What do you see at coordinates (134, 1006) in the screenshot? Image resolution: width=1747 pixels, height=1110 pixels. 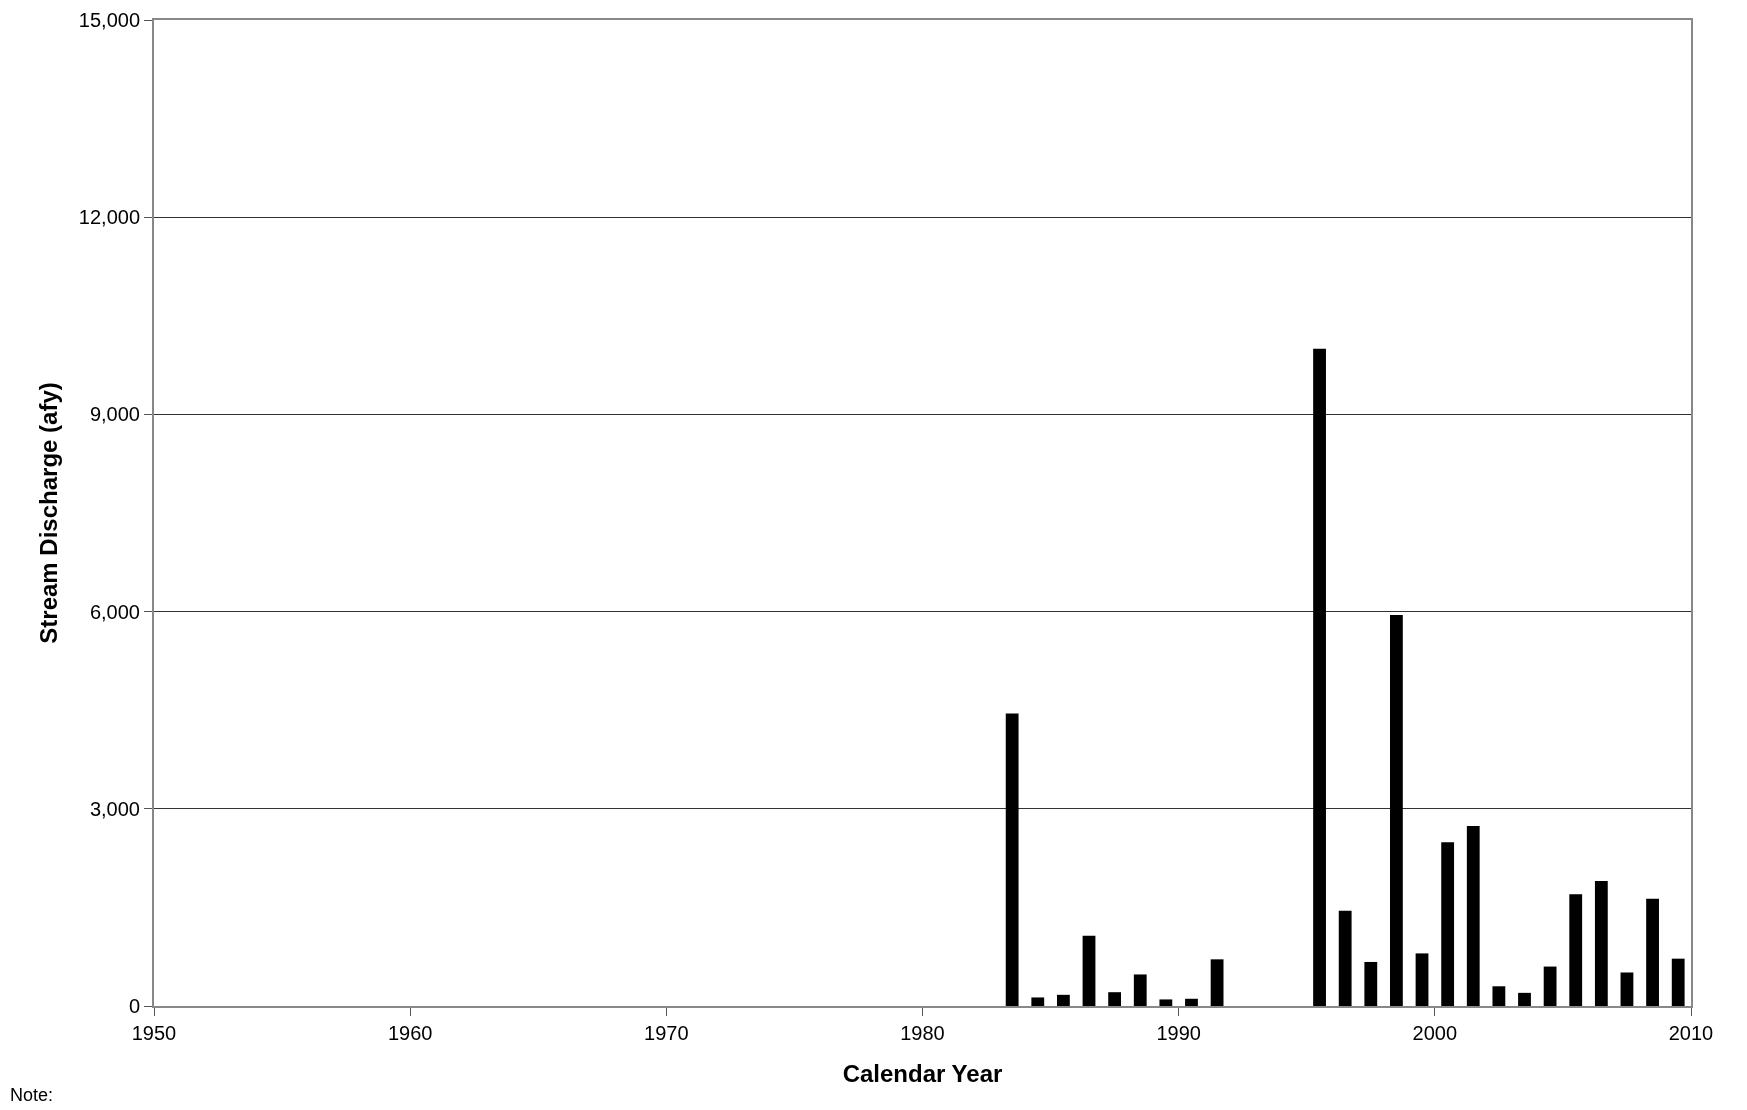 I see `y-tick-label: 0` at bounding box center [134, 1006].